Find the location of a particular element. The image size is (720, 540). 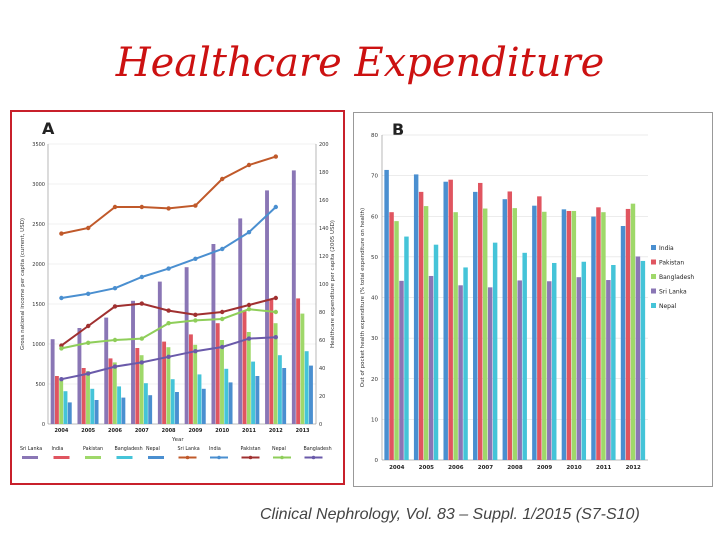

x-tick-b: 2010 is located at coordinates (573, 468).